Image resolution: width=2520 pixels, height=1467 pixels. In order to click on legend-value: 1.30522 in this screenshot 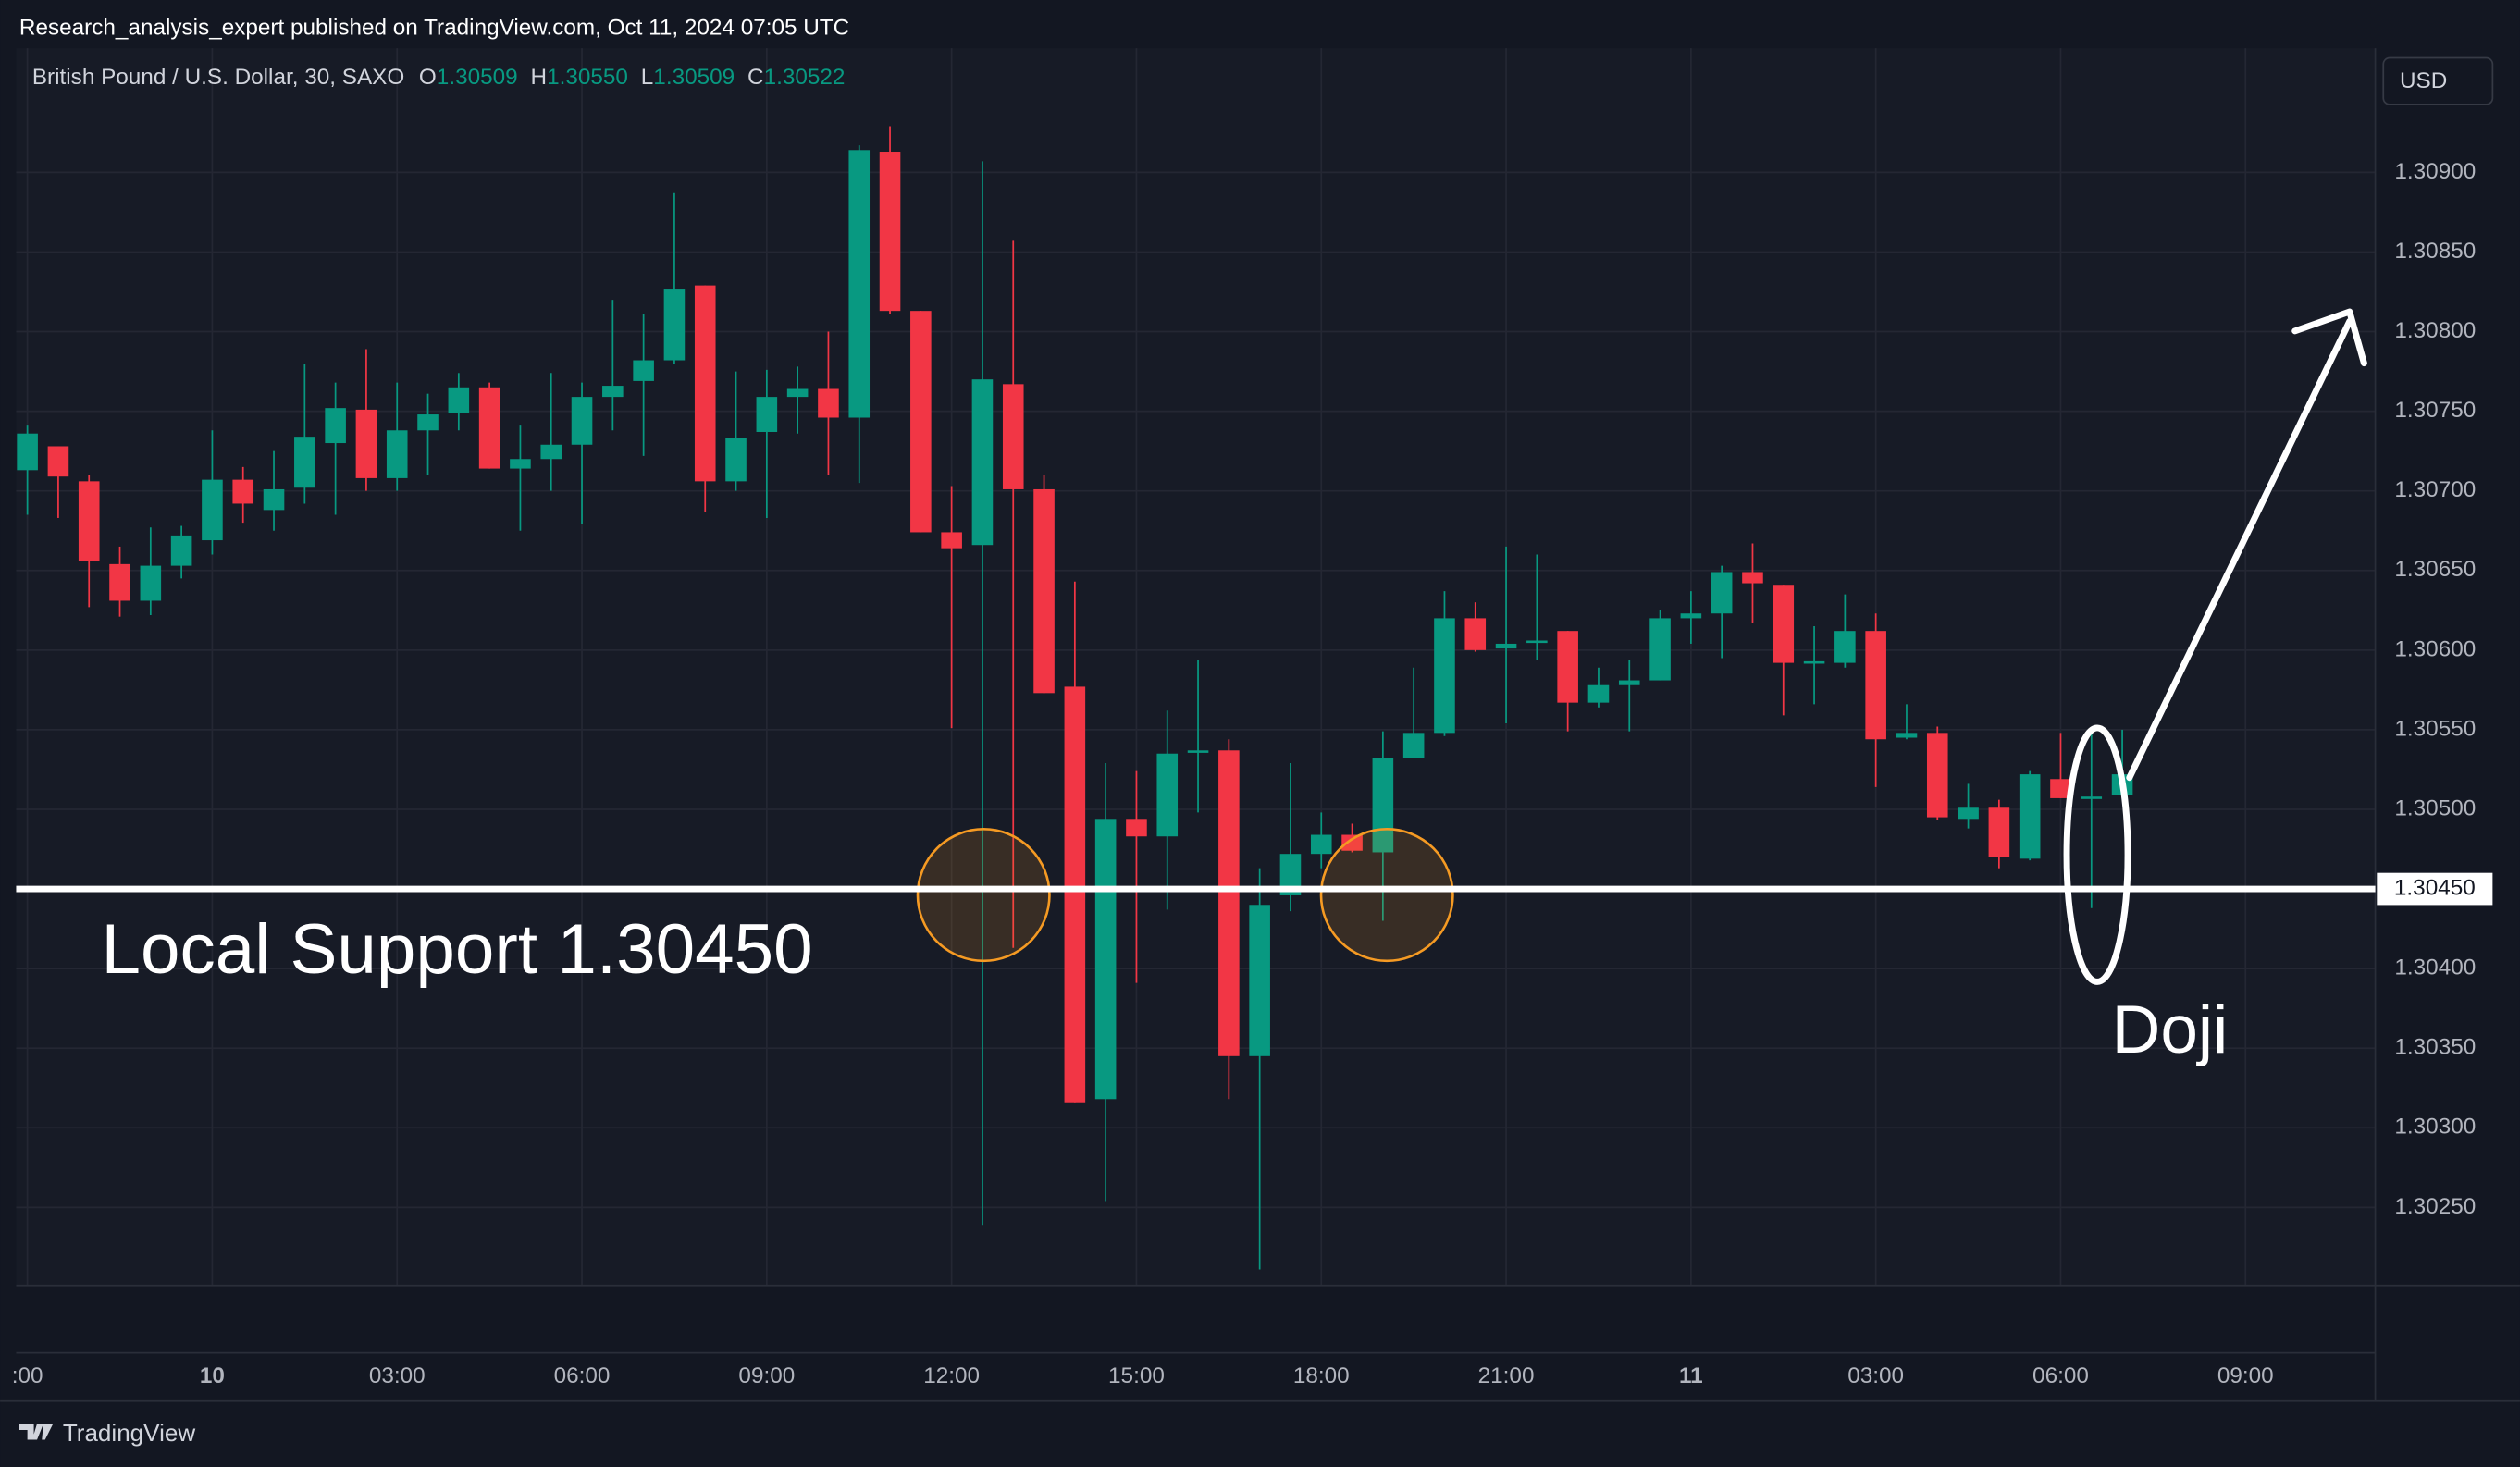, I will do `click(805, 78)`.